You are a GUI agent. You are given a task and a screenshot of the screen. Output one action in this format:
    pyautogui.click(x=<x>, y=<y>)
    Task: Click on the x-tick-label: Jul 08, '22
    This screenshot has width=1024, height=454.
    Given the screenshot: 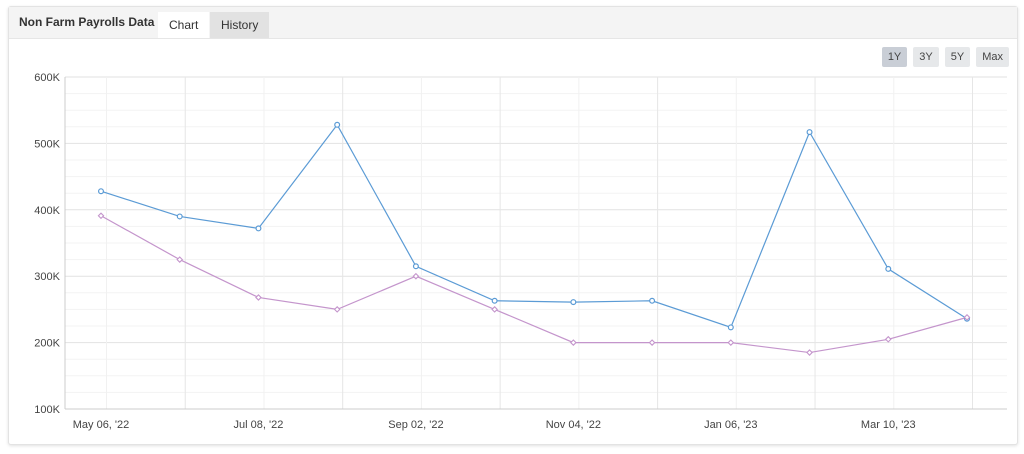 What is the action you would take?
    pyautogui.click(x=259, y=425)
    